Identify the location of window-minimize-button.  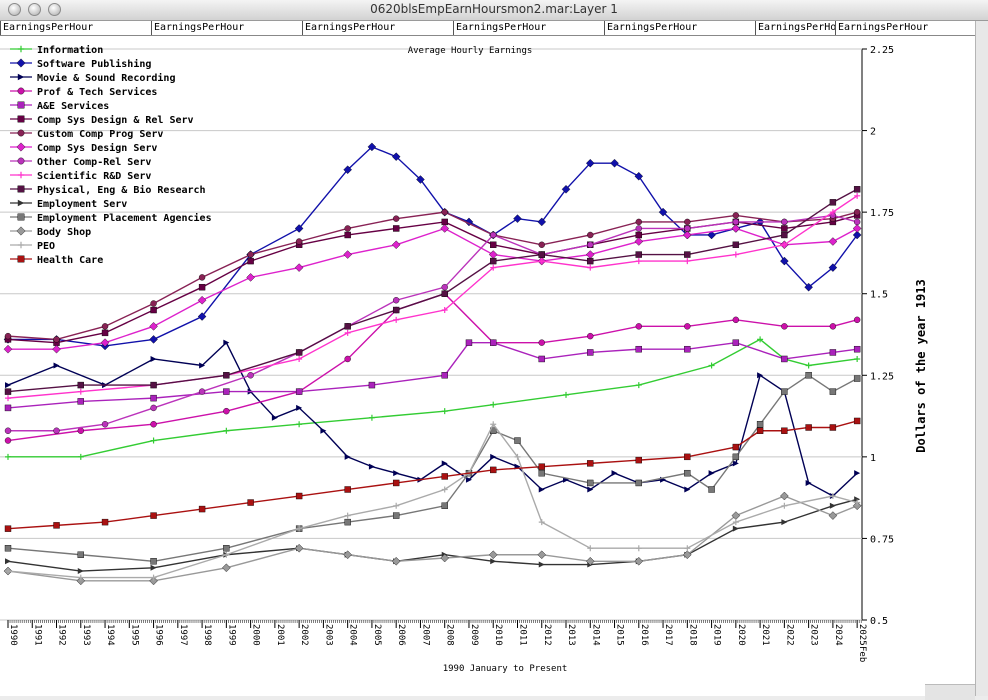
(34, 9).